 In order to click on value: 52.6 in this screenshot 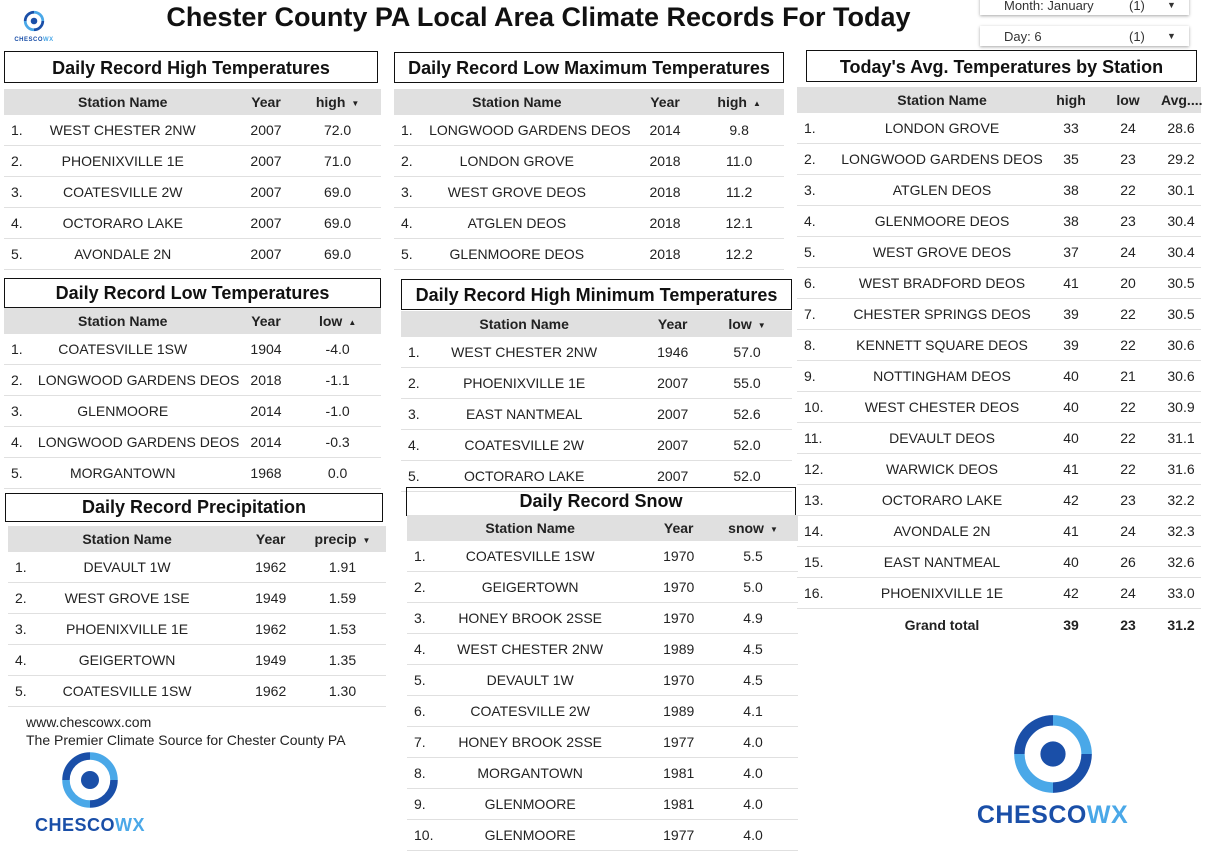, I will do `click(747, 414)`.